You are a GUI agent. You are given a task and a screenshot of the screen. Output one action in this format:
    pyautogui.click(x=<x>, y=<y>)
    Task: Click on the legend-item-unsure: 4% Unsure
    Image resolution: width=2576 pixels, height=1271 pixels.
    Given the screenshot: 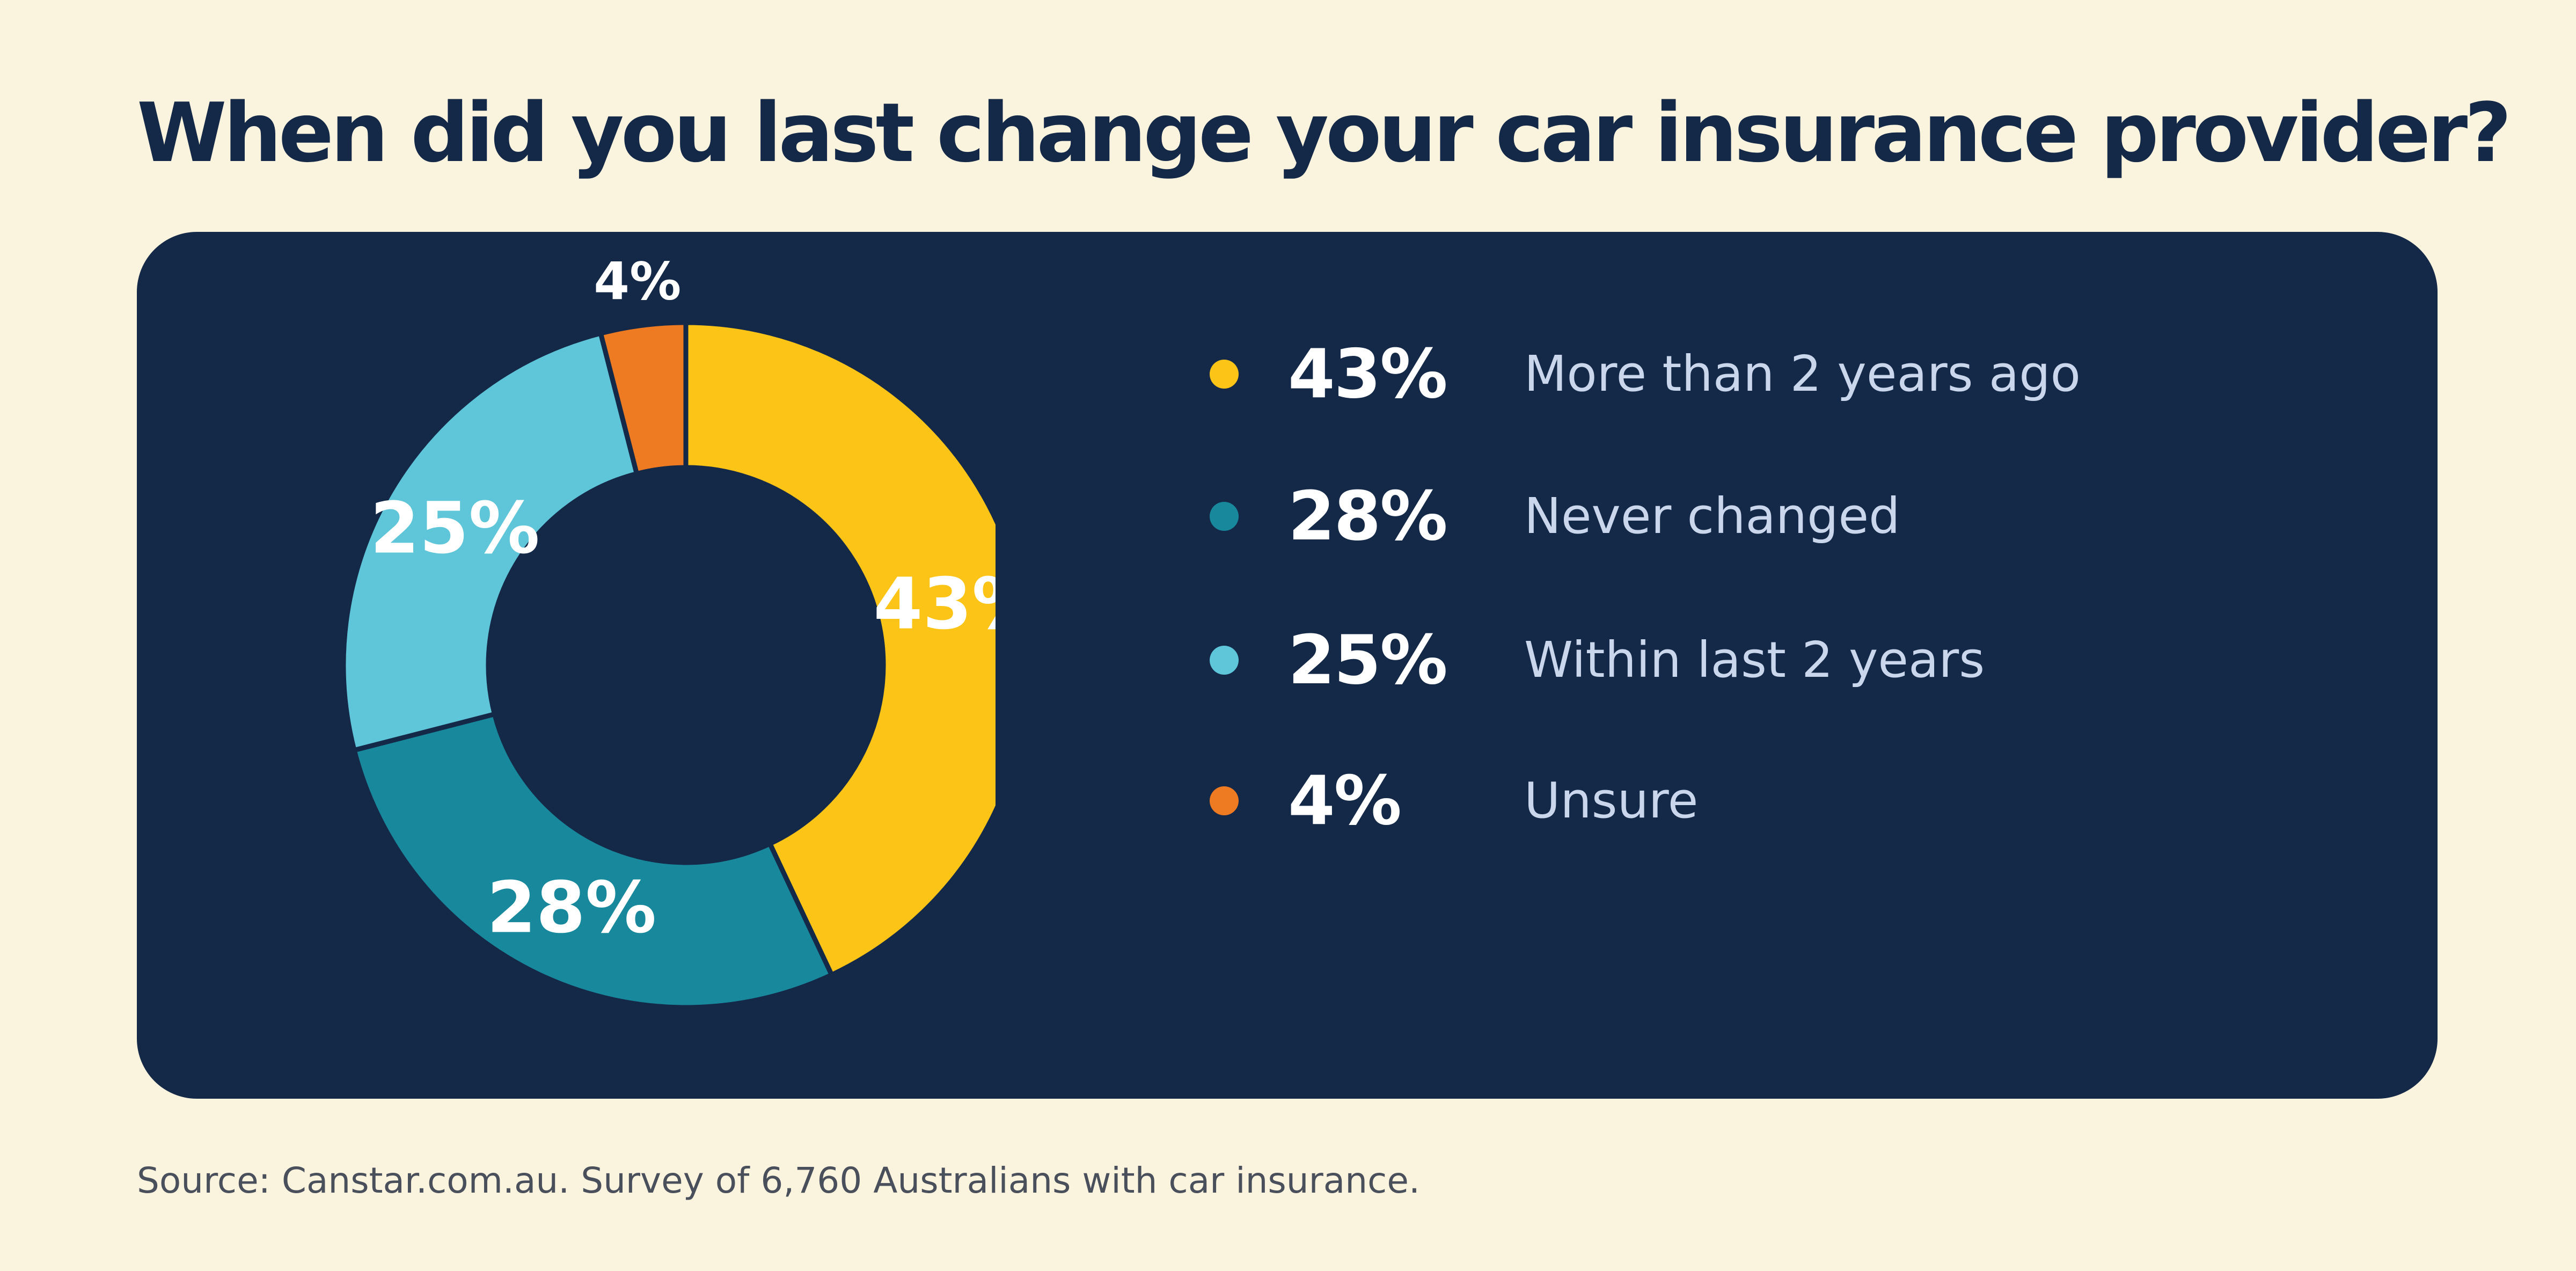 What is the action you would take?
    pyautogui.click(x=1287, y=801)
    